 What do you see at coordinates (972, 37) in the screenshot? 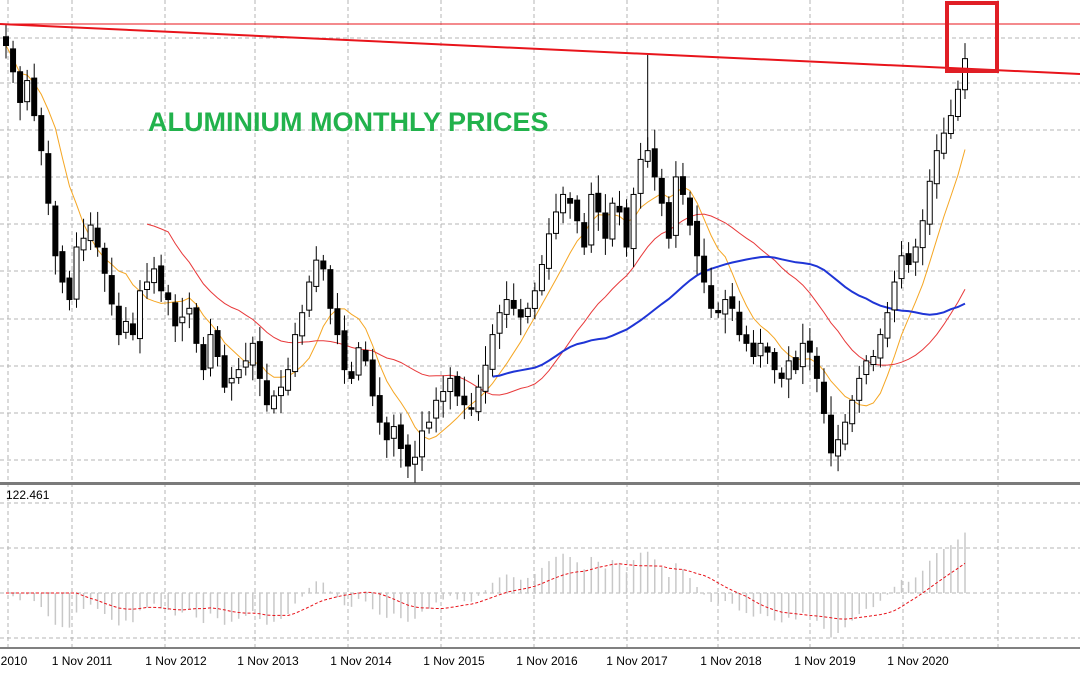
I see `highlight-box` at bounding box center [972, 37].